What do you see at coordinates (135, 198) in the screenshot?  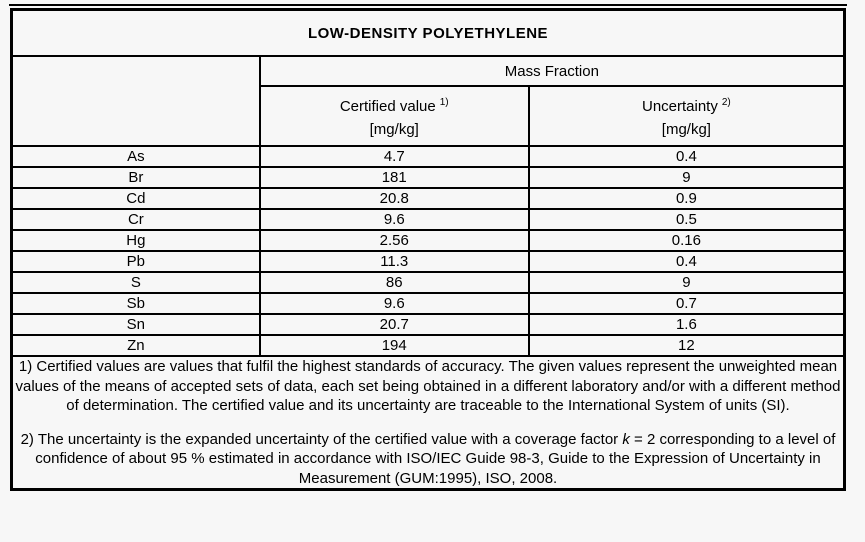 I see `element-cell: Cd` at bounding box center [135, 198].